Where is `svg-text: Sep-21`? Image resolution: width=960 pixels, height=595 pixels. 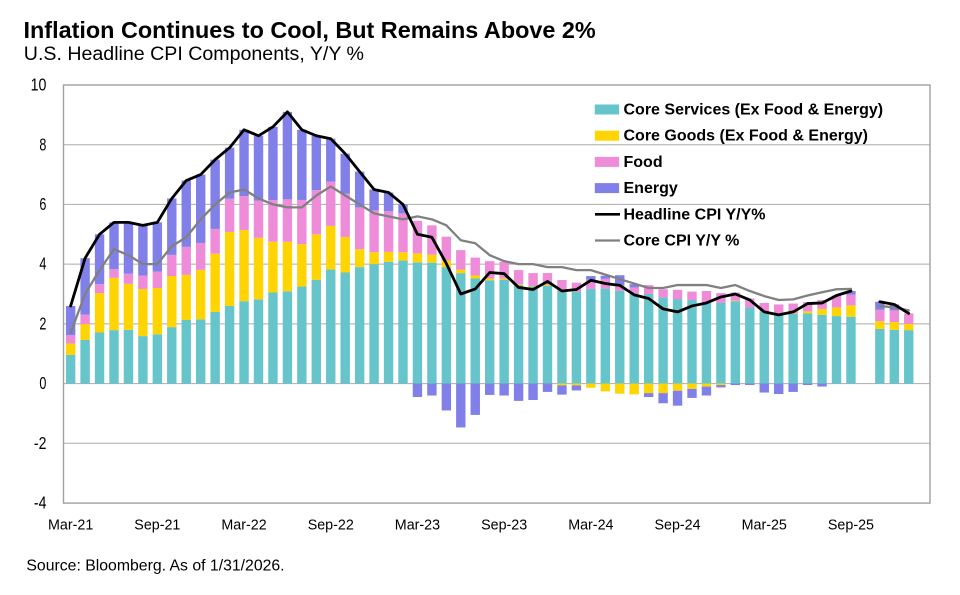 svg-text: Sep-21 is located at coordinates (157, 526).